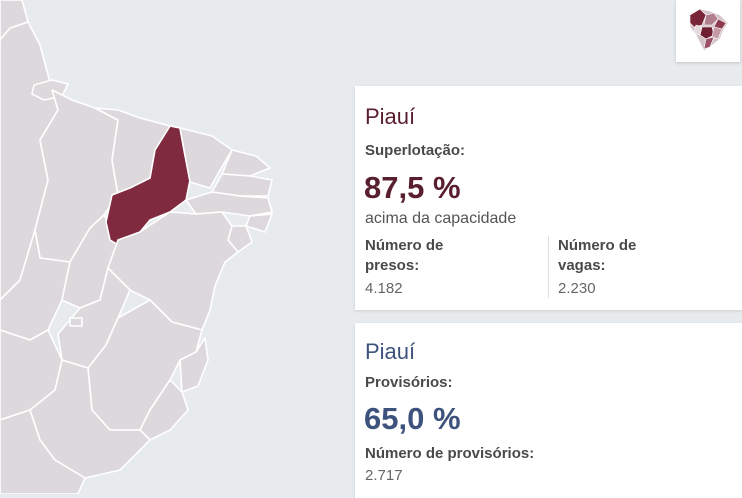 The image size is (742, 498). Describe the element at coordinates (206, 158) in the screenshot. I see `state-ceara` at that location.